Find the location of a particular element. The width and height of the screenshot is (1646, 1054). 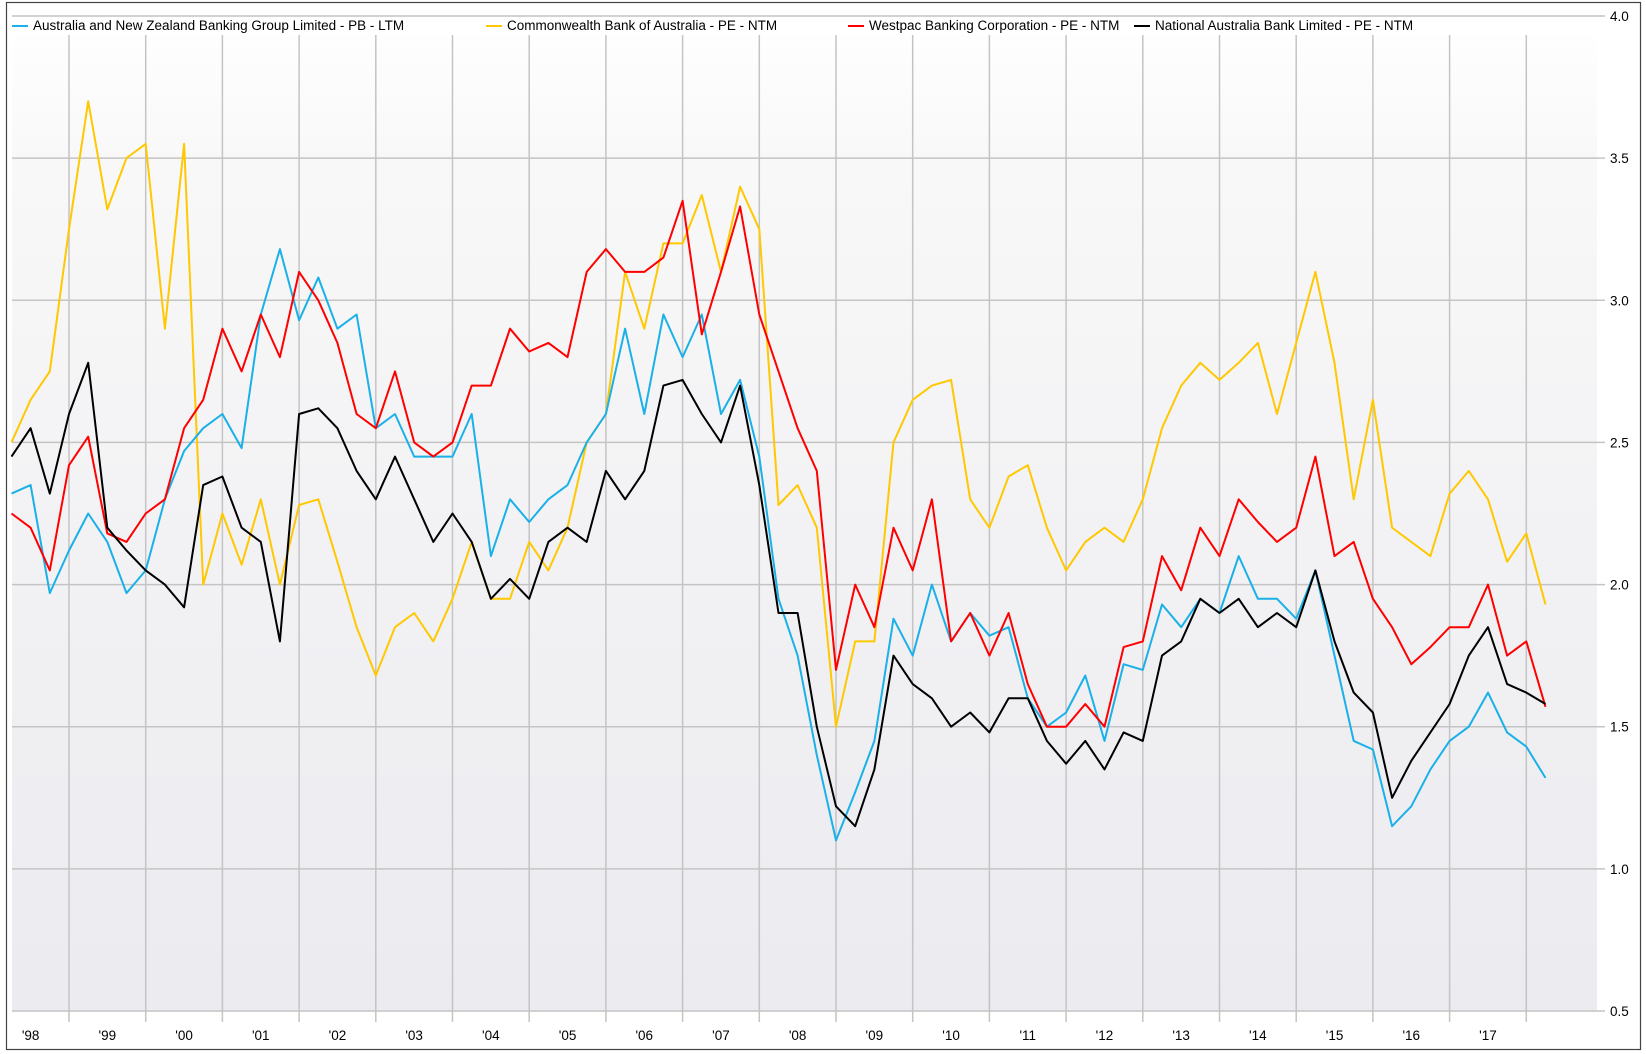

y-tick-label: 3.5 is located at coordinates (1619, 158).